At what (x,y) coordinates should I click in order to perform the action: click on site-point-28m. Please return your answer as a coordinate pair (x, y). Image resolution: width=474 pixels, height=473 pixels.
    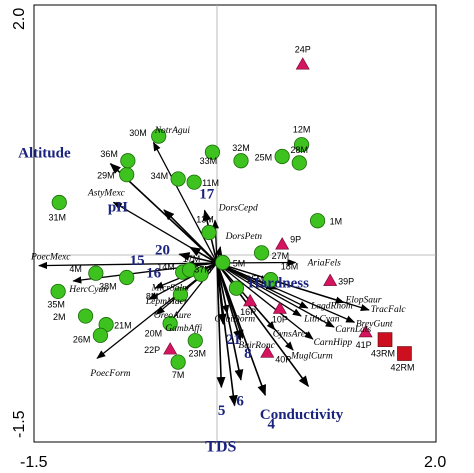
    Looking at the image, I should click on (299, 163).